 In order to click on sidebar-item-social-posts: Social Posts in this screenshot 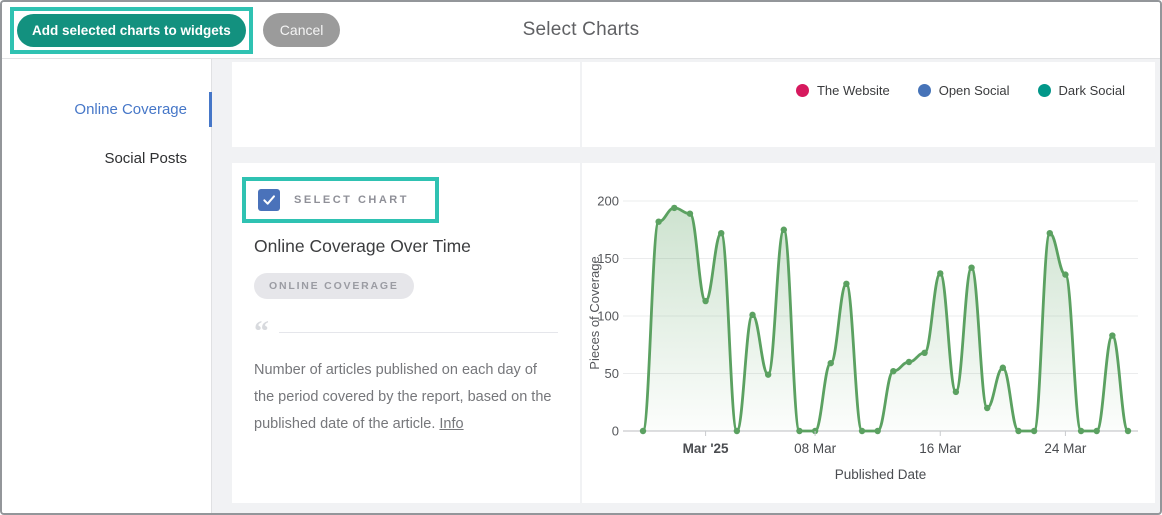, I will do `click(145, 158)`.